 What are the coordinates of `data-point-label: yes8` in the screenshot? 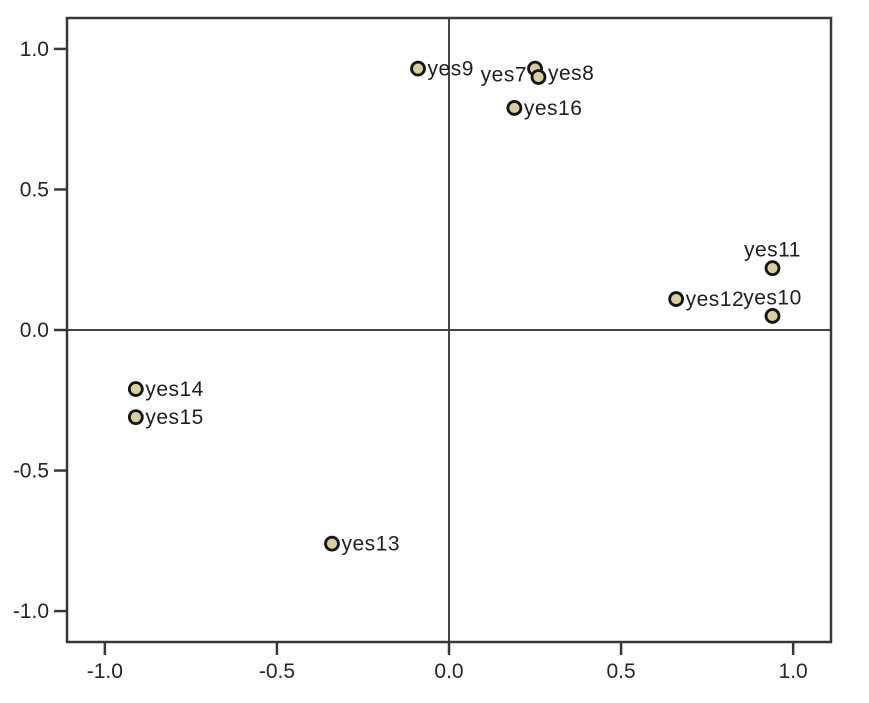 It's located at (571, 73).